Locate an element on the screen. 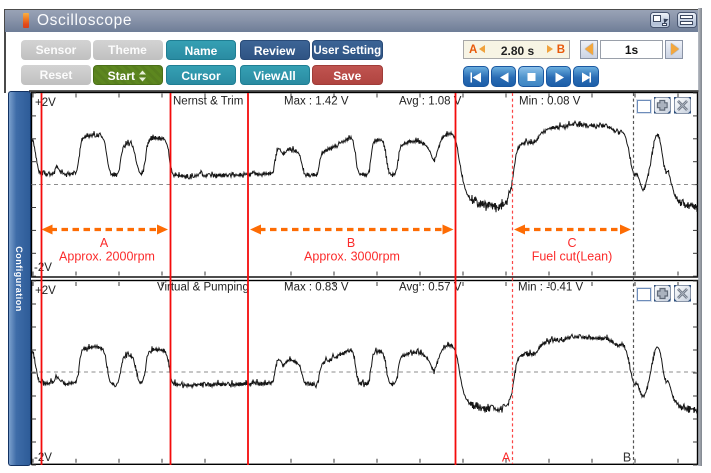 This screenshot has height=473, width=711. svg-text: Nernst & Trim is located at coordinates (208, 102).